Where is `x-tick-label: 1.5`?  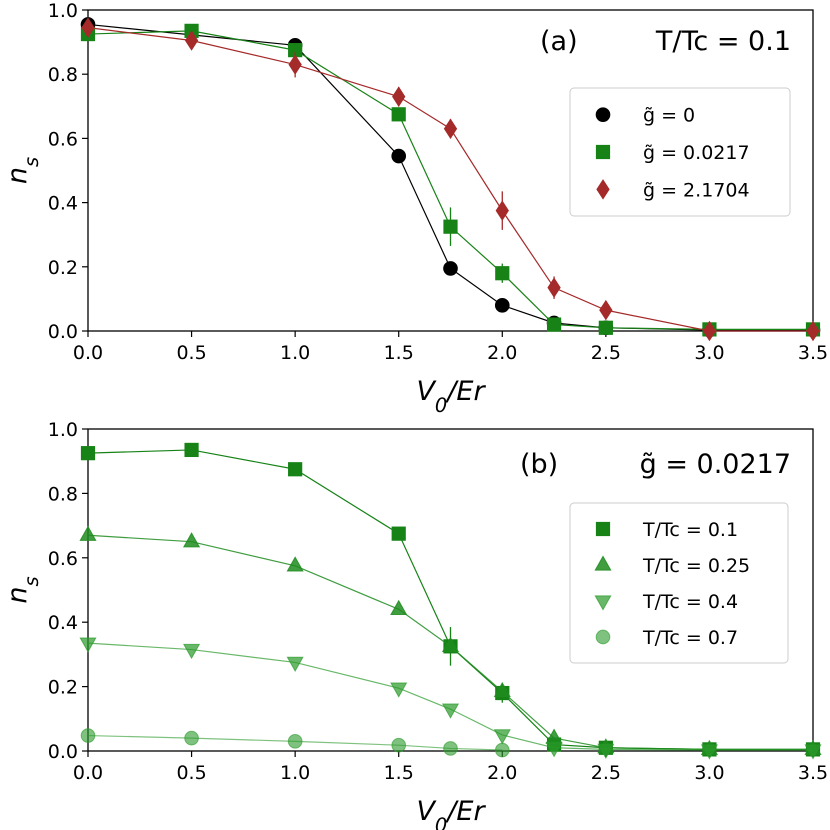
x-tick-label: 1.5 is located at coordinates (399, 353).